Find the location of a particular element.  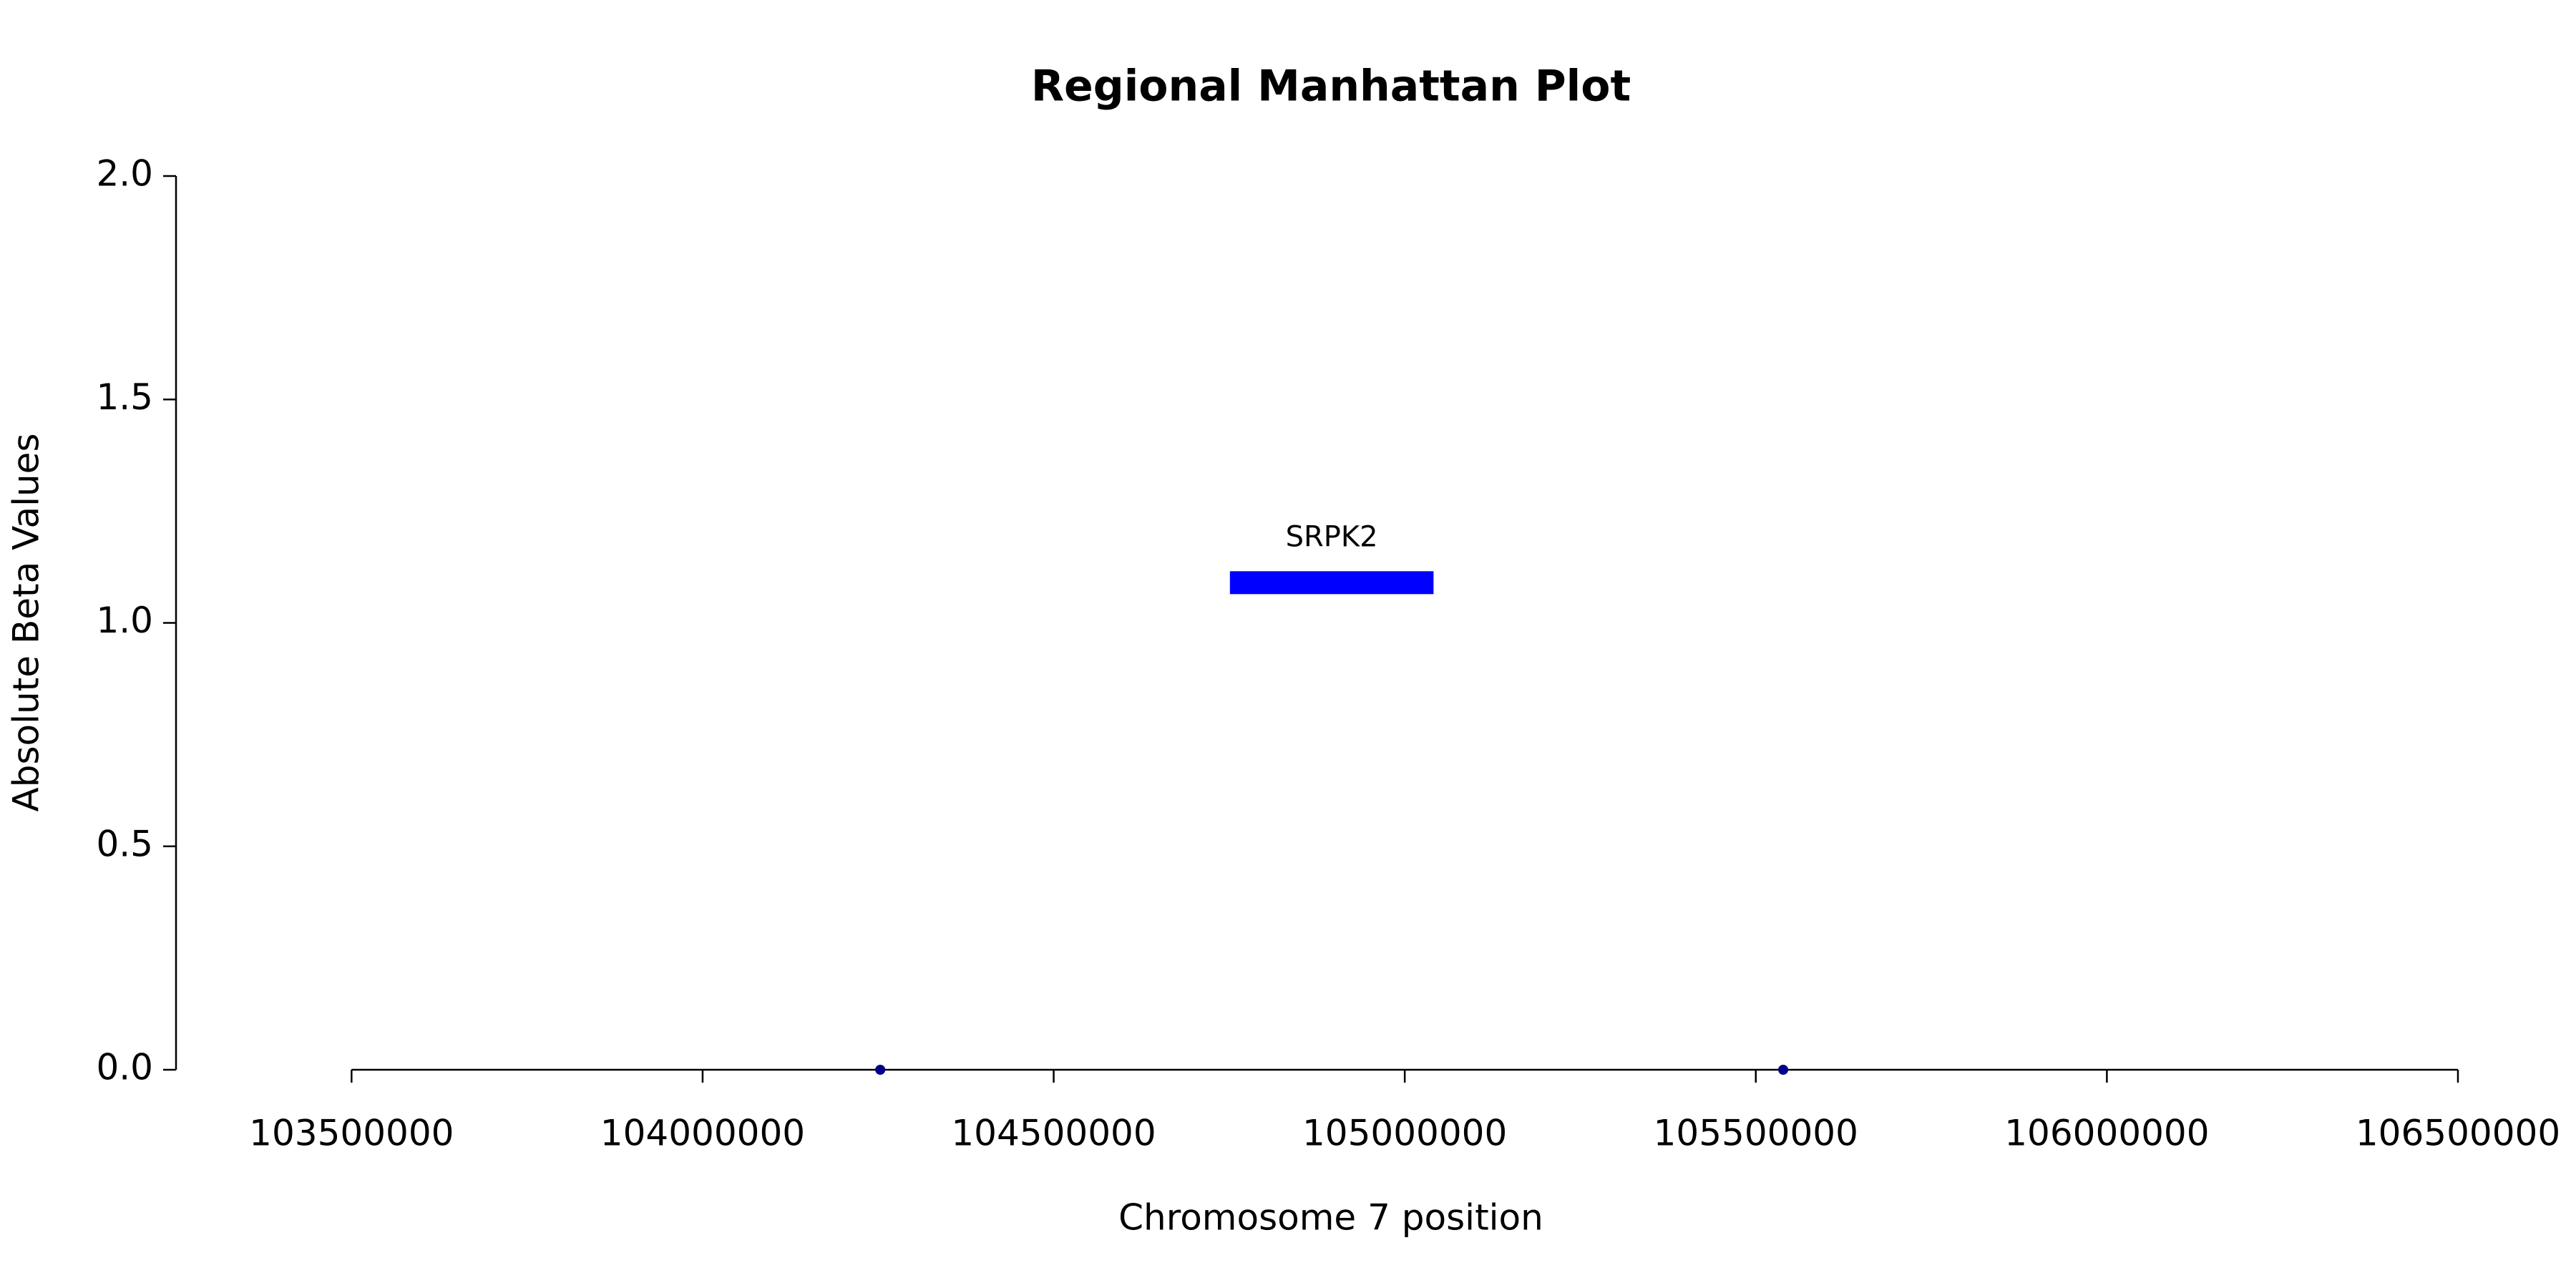

y-axis-label: Absolute Beta Values is located at coordinates (26, 623).